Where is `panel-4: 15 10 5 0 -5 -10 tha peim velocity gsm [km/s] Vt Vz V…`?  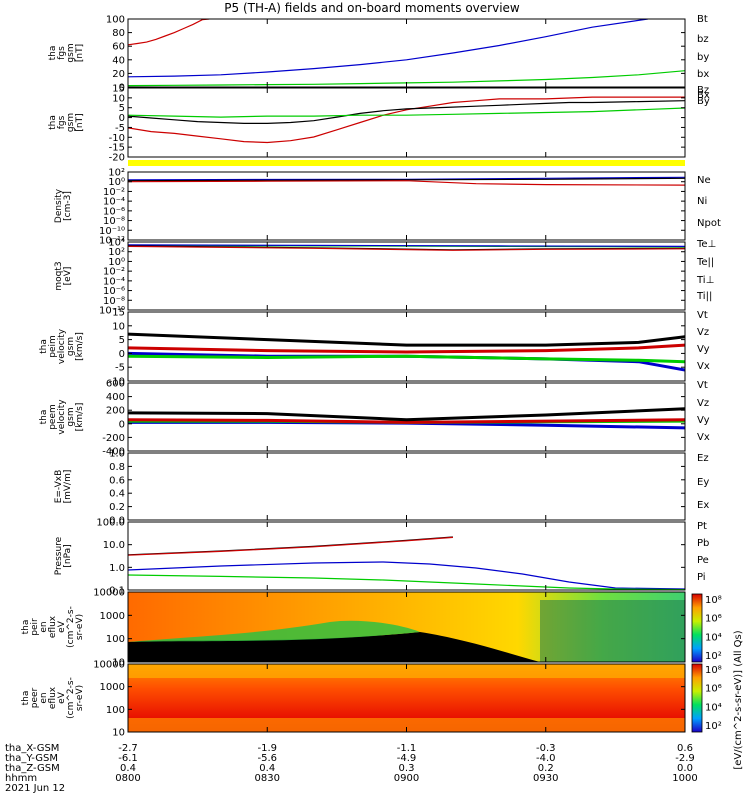 panel-4: 15 10 5 0 -5 -10 tha peim velocity gsm [km/s] Vt Vz V… is located at coordinates (374, 348).